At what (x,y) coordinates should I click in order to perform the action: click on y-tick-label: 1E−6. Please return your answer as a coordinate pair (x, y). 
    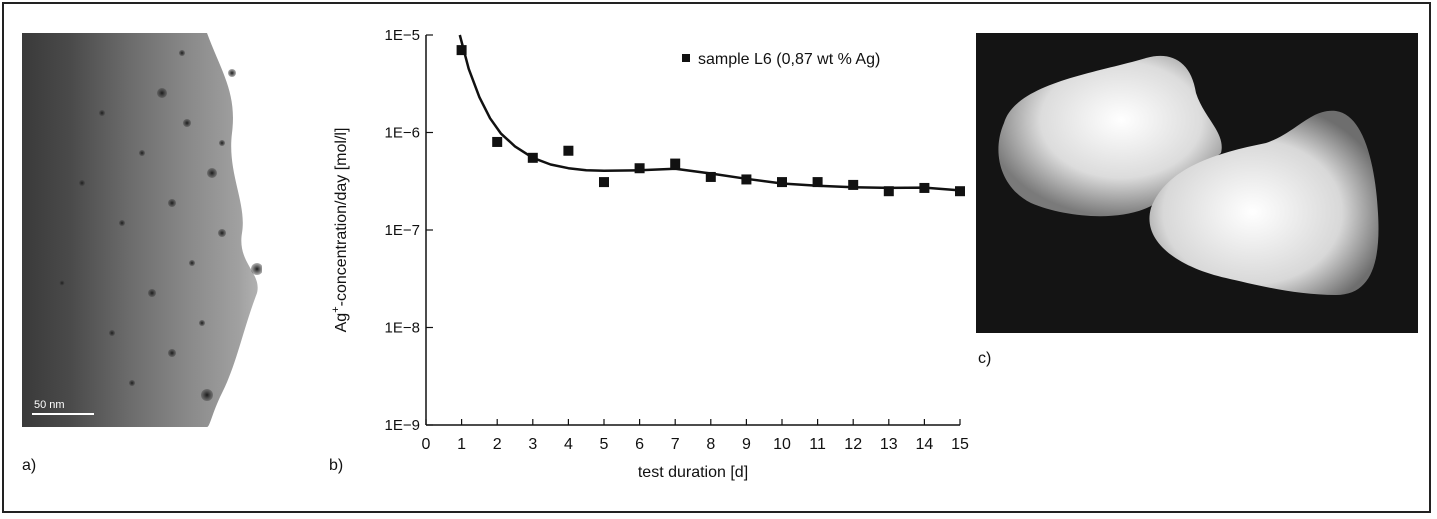
    Looking at the image, I should click on (402, 133).